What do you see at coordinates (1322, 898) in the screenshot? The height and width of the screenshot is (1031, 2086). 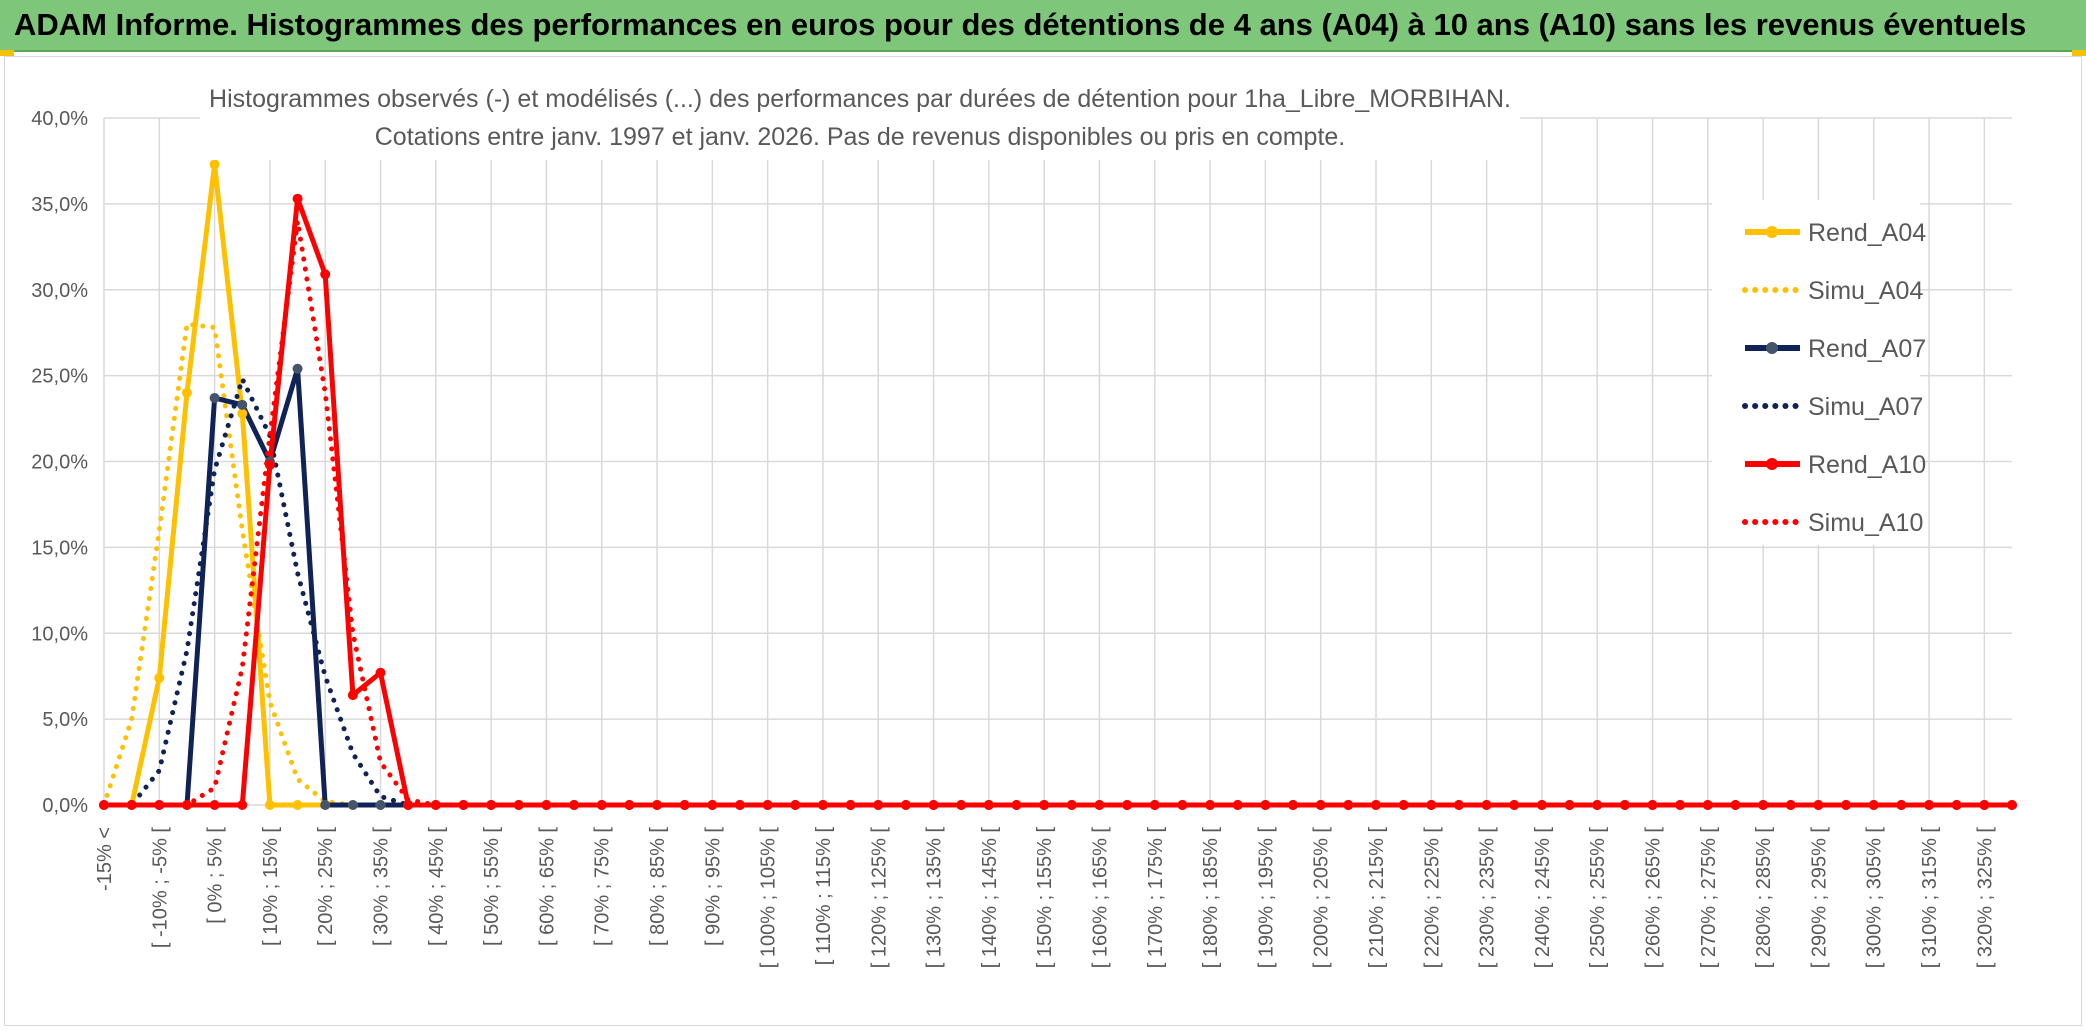 I see `x-tick-label: [ 200% ; 205% [` at bounding box center [1322, 898].